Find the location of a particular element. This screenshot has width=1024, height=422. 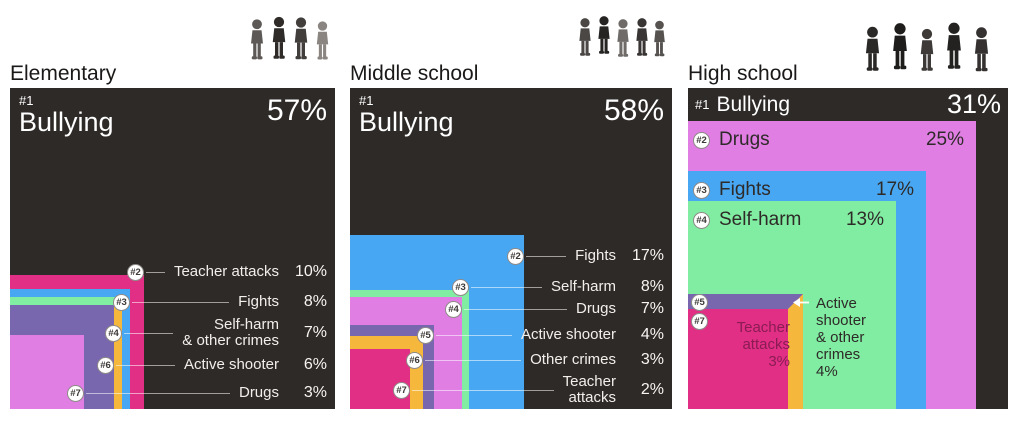

legend-row: Other crimes 3% is located at coordinates (544, 360).